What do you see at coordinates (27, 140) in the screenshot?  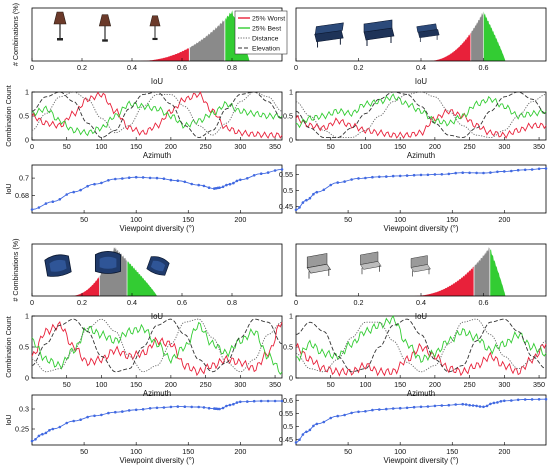 I see `y-tick-label: 0` at bounding box center [27, 140].